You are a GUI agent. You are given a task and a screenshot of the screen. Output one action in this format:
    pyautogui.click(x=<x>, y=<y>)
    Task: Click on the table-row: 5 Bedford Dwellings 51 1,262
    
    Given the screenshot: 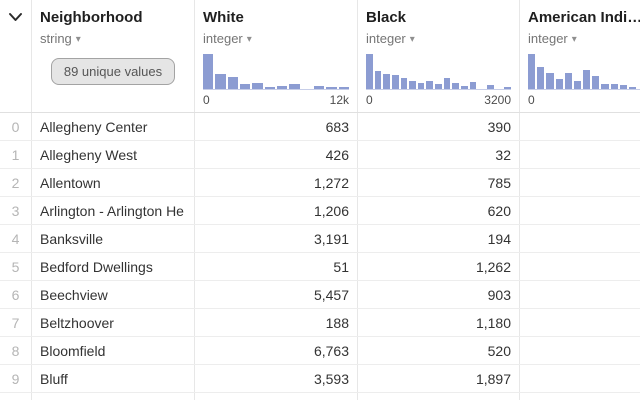 What is the action you would take?
    pyautogui.click(x=320, y=267)
    